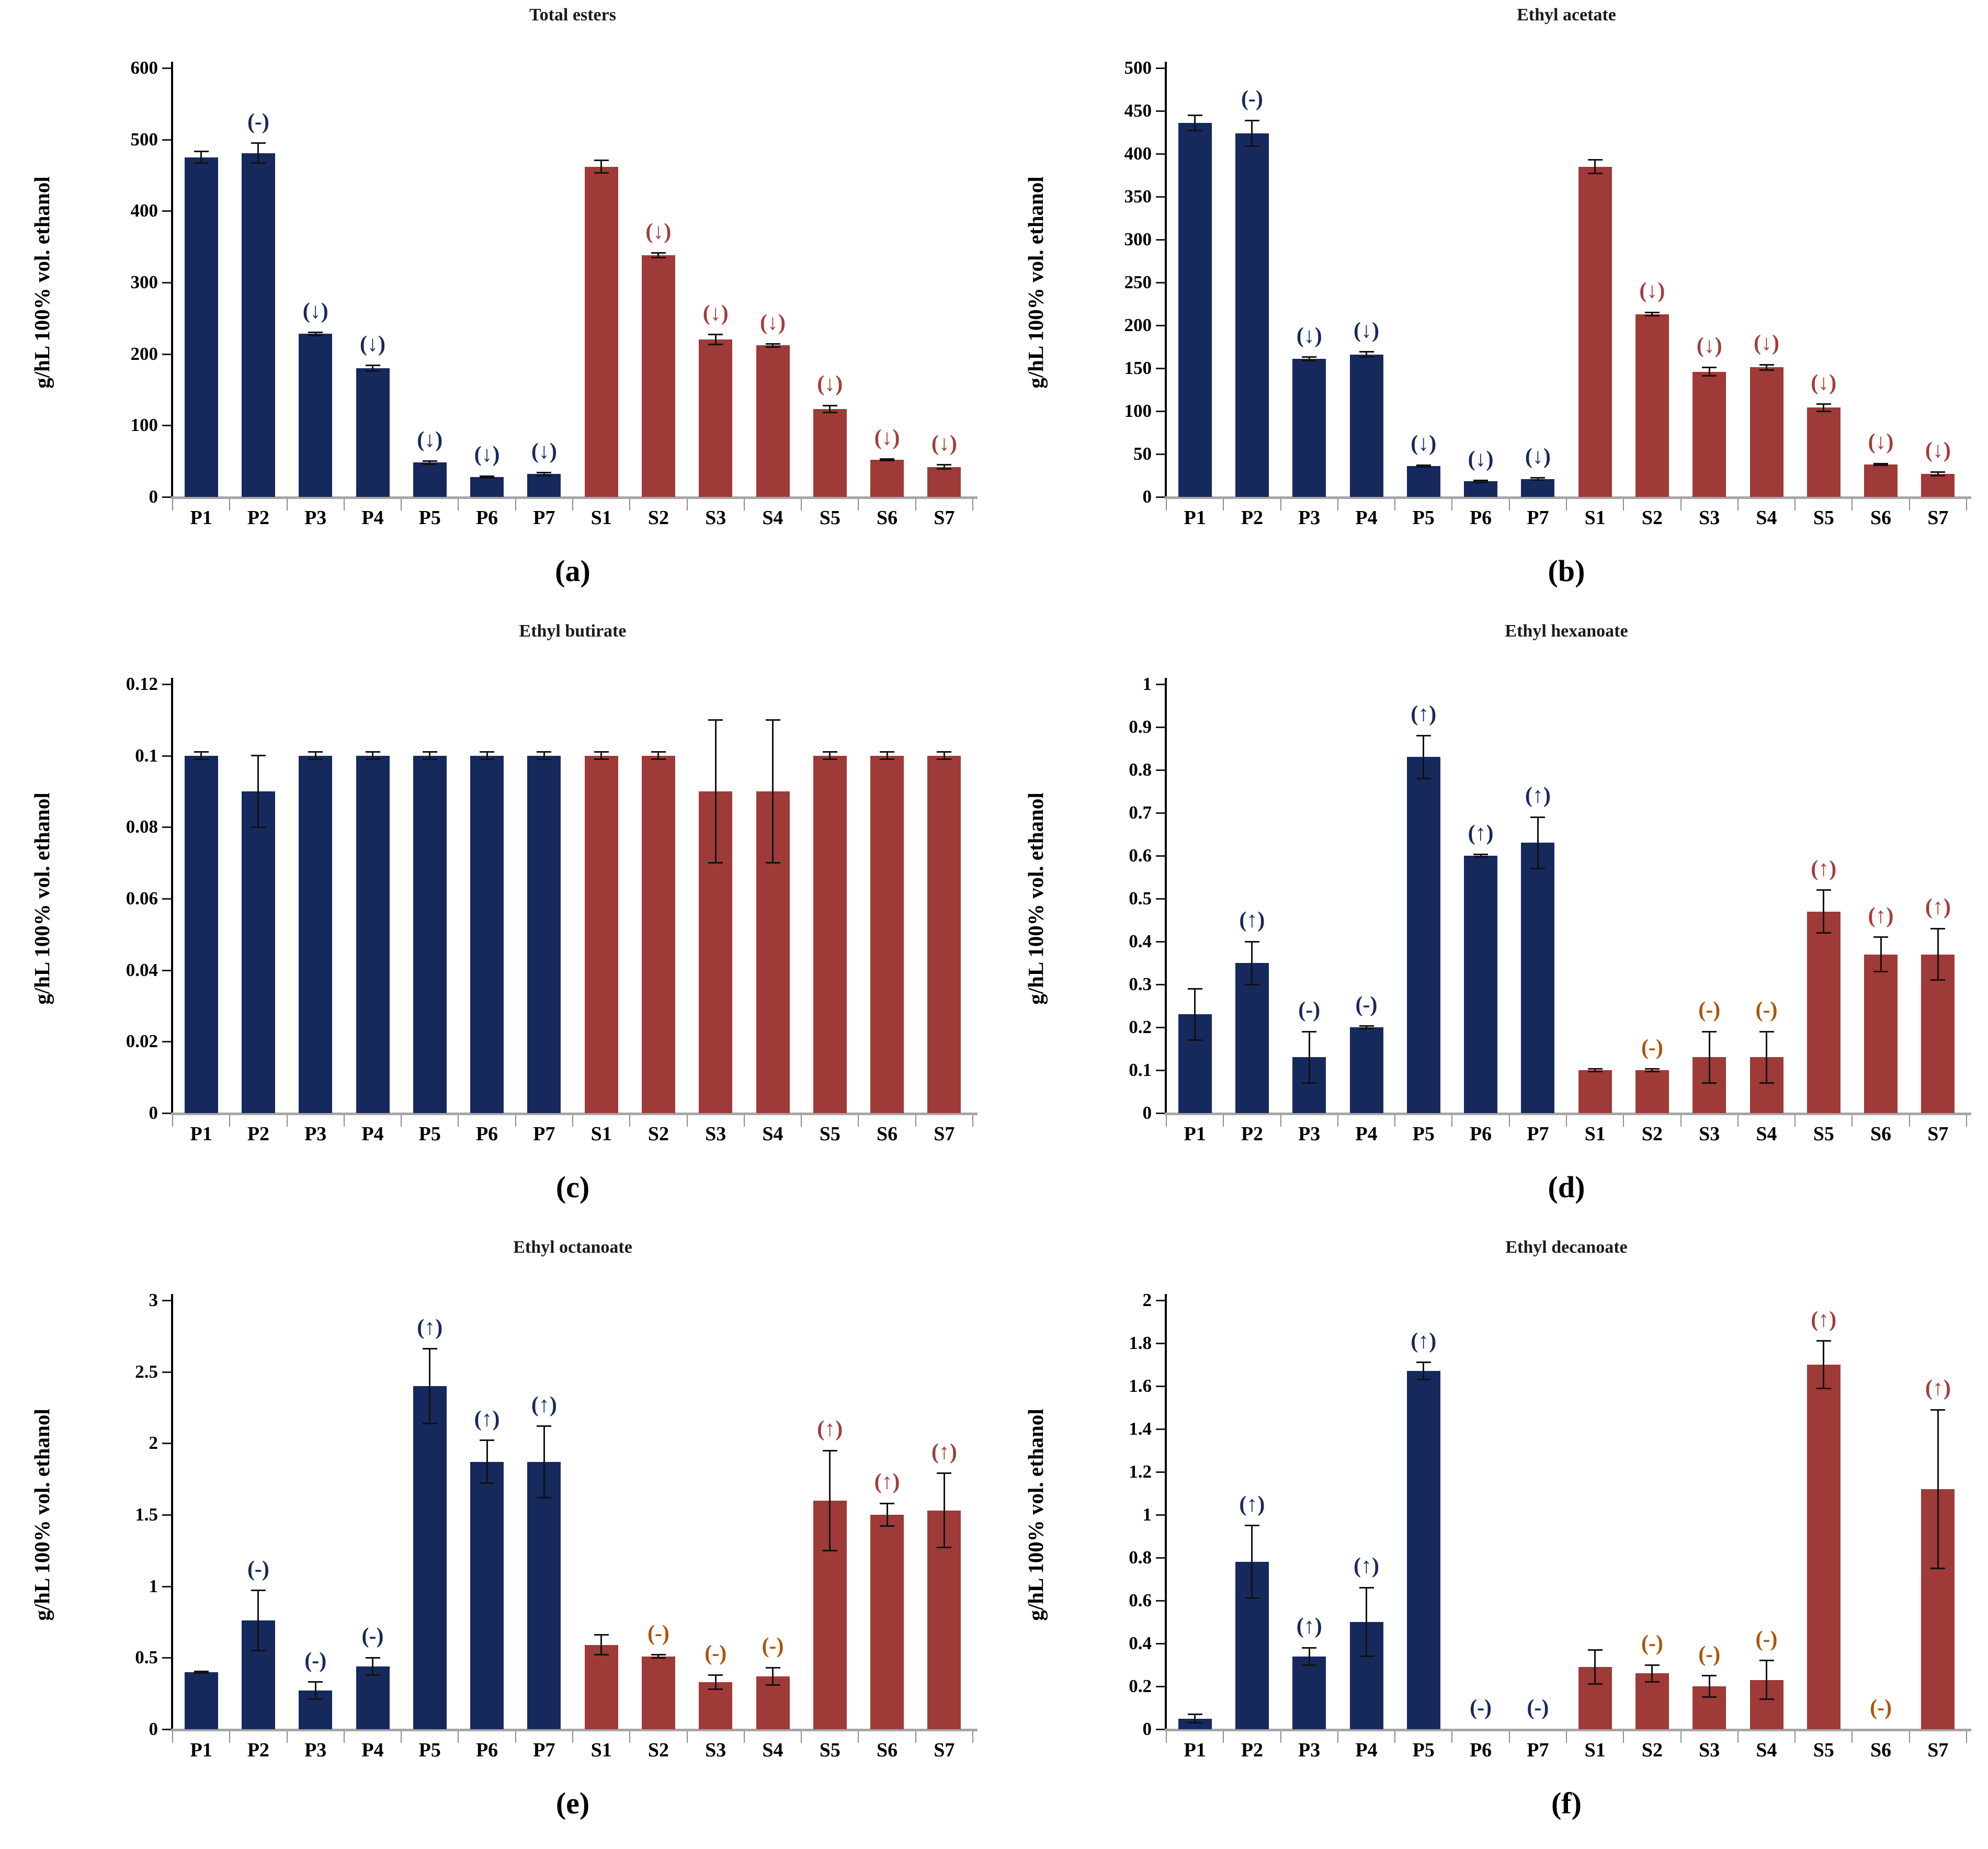 This screenshot has height=1849, width=1988. I want to click on x-axis-label: S3, so click(1709, 1134).